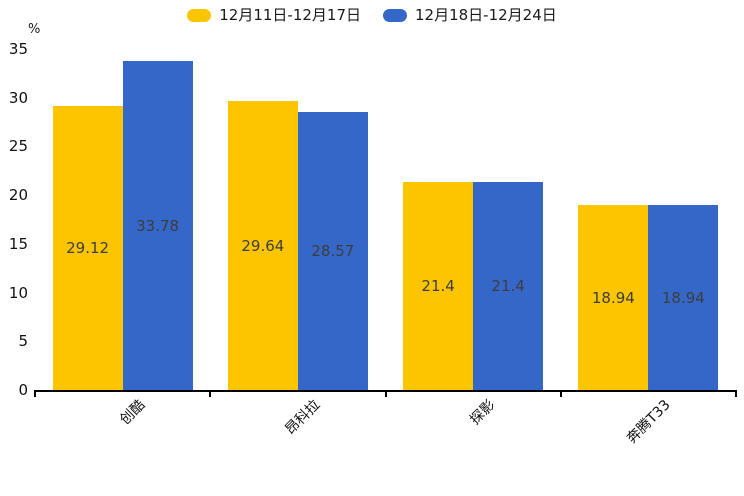  What do you see at coordinates (290, 15) in the screenshot?
I see `legend-label: 12月11日-12月17日` at bounding box center [290, 15].